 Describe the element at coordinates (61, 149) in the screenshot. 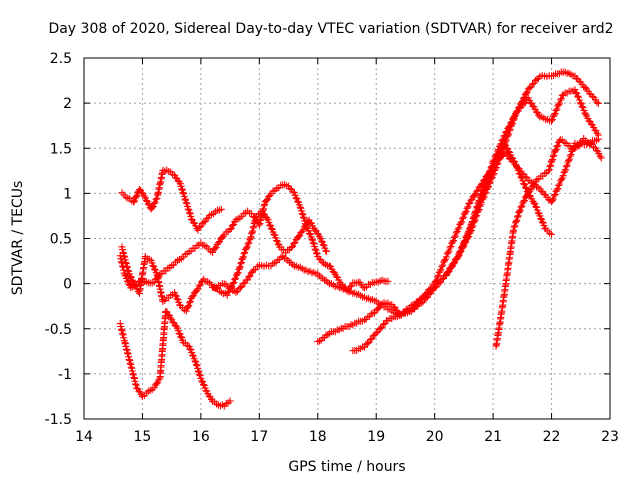

I see `y-tick-label: 1.5` at that location.